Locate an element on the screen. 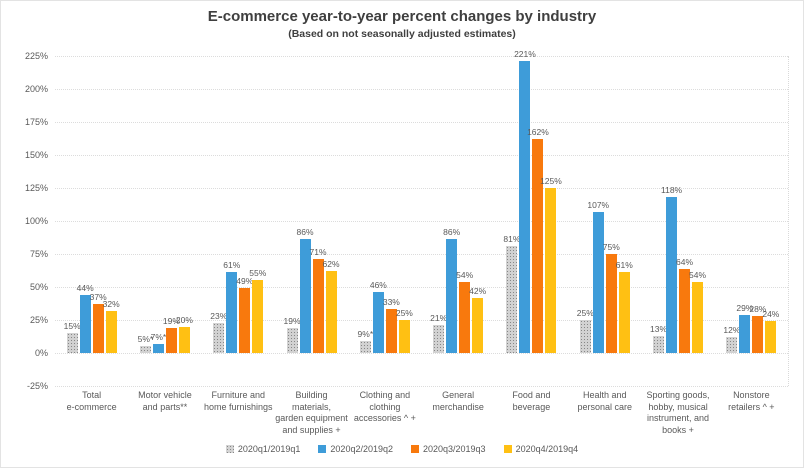  y-axis-tick-label: 125% is located at coordinates (36, 188).